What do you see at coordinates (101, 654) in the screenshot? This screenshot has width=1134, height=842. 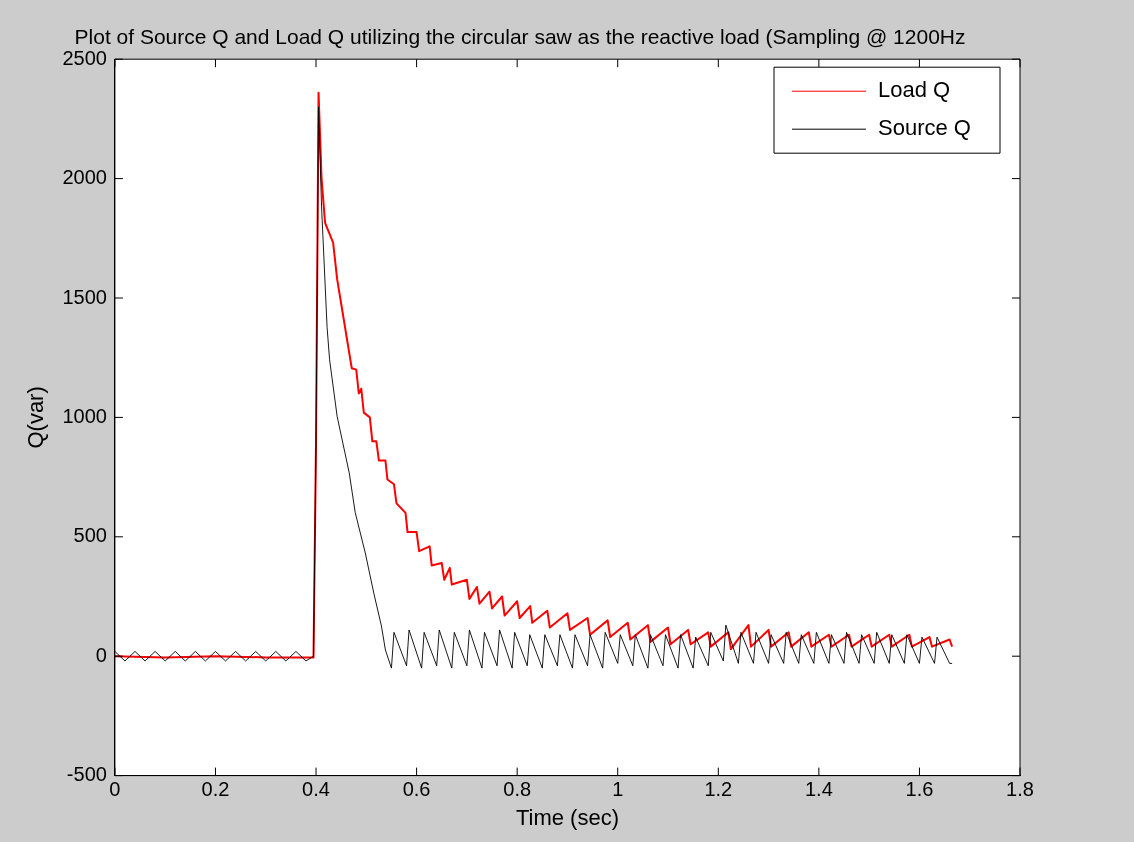 I see `y-tick-label: 0` at bounding box center [101, 654].